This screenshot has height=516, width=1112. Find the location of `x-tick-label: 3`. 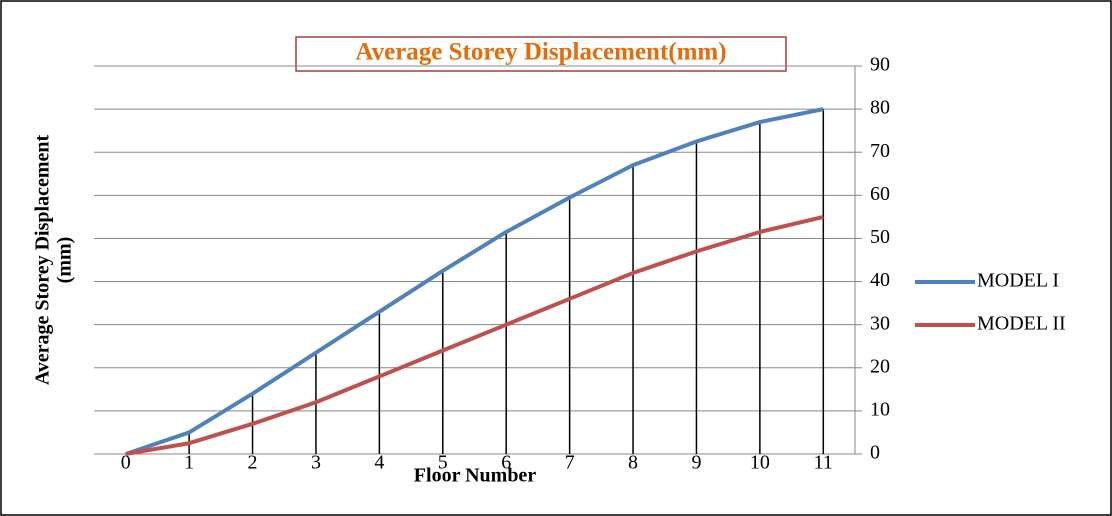

x-tick-label: 3 is located at coordinates (316, 463).